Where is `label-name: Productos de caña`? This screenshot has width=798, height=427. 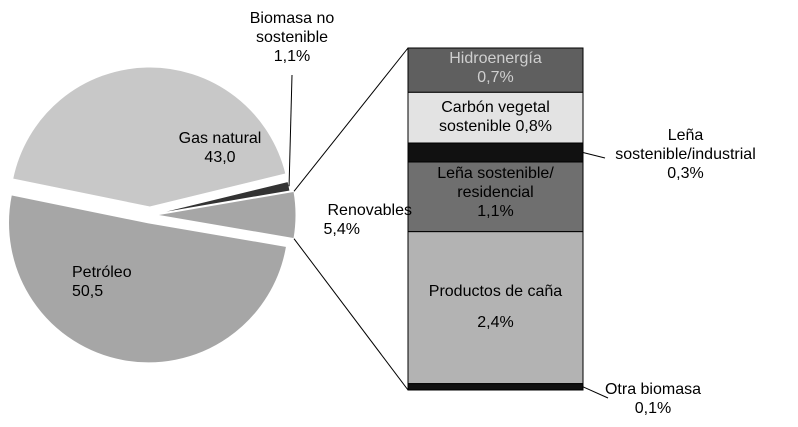
label-name: Productos de caña is located at coordinates (495, 291).